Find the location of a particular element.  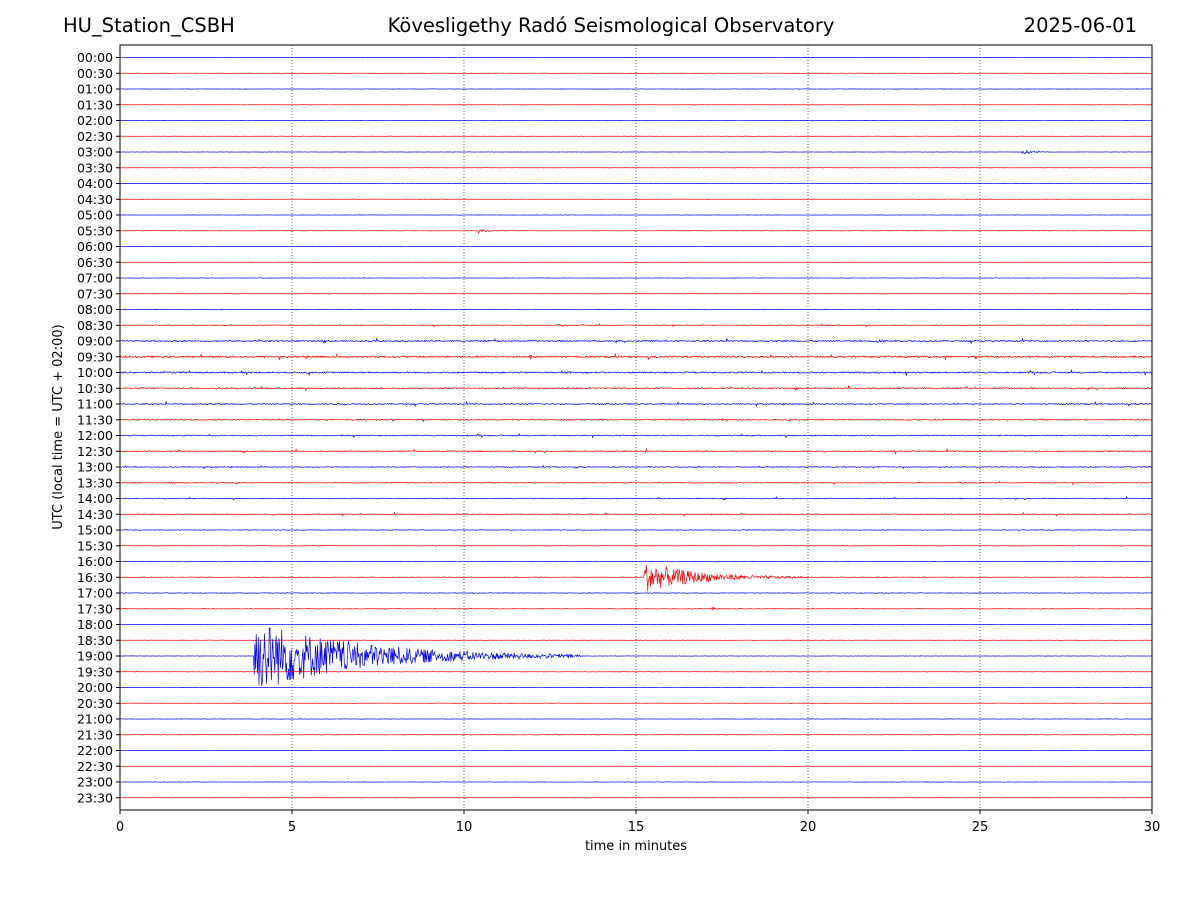

y-tick-label: 11:00 is located at coordinates (95, 404).